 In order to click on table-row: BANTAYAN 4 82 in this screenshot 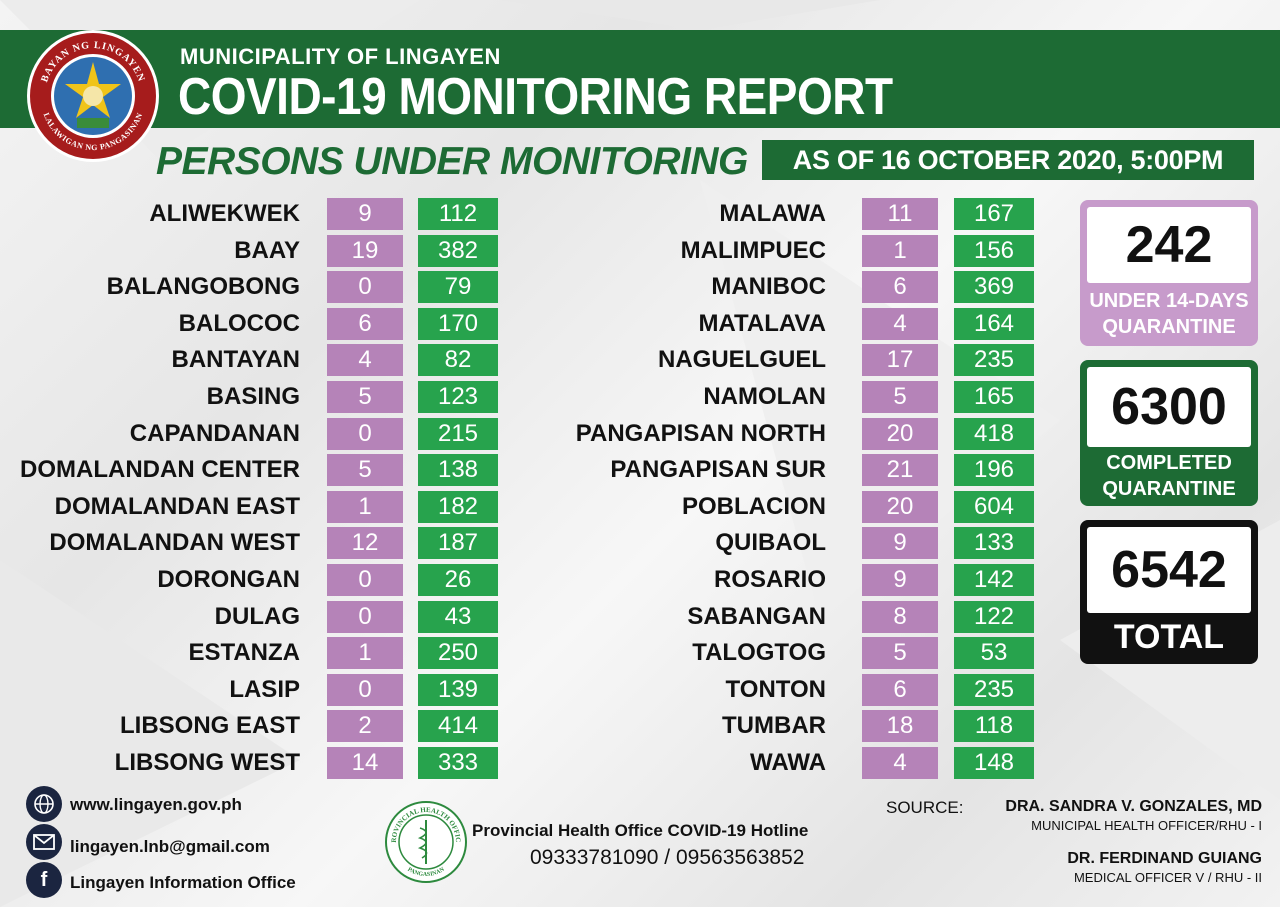, I will do `click(640, 360)`.